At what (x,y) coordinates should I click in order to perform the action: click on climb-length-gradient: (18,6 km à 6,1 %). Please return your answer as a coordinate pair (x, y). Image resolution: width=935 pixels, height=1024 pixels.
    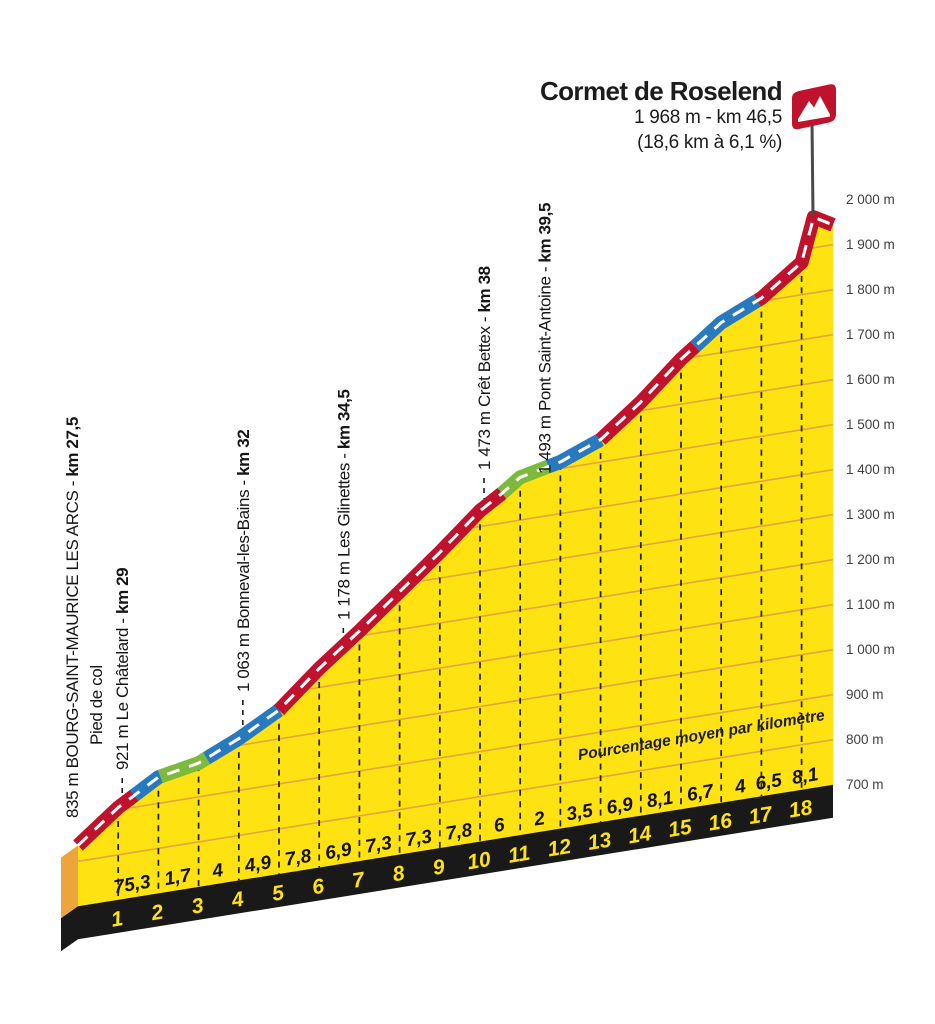
    Looking at the image, I should click on (709, 143).